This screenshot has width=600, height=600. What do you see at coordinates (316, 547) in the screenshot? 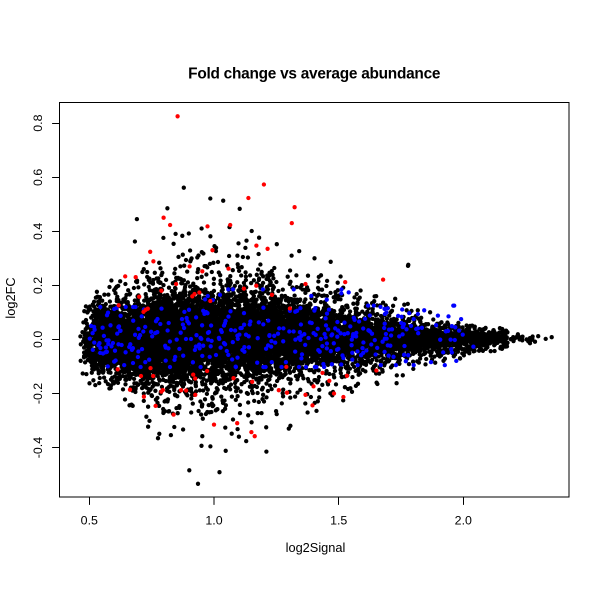
I see `svg-text: log2Signal` at bounding box center [316, 547].